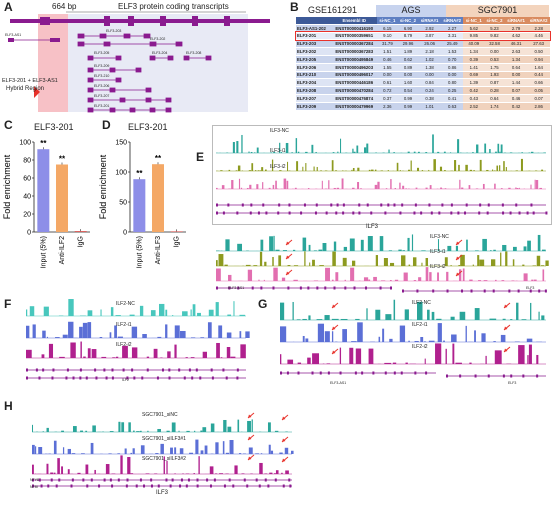  What do you see at coordinates (102, 66) in the screenshot?
I see `transcript-label: ELF3-209` at bounding box center [102, 66].